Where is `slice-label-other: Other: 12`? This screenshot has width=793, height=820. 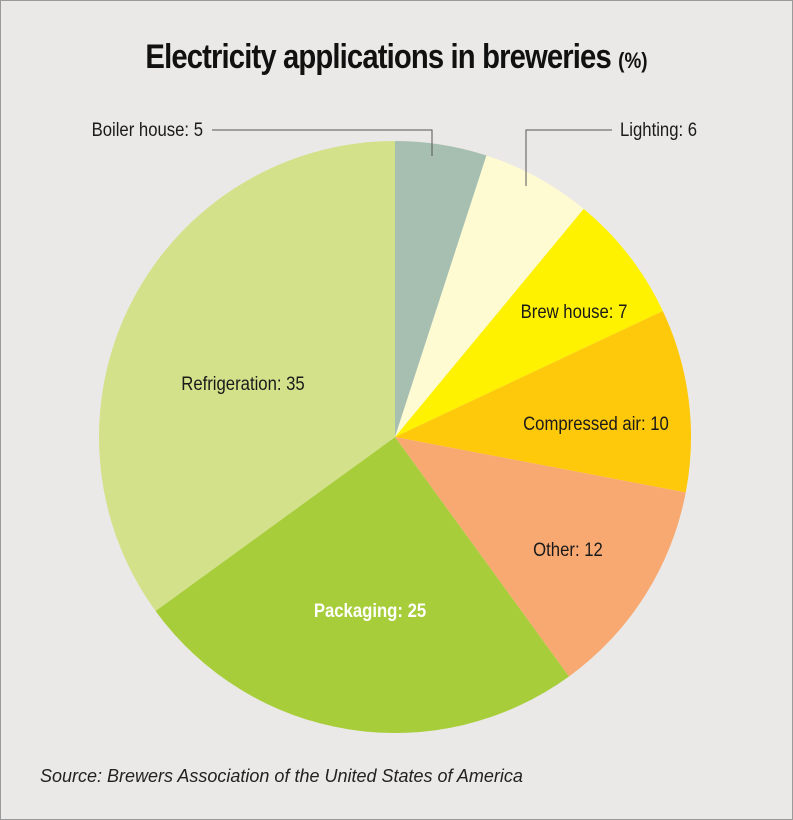 slice-label-other: Other: 12 is located at coordinates (568, 549).